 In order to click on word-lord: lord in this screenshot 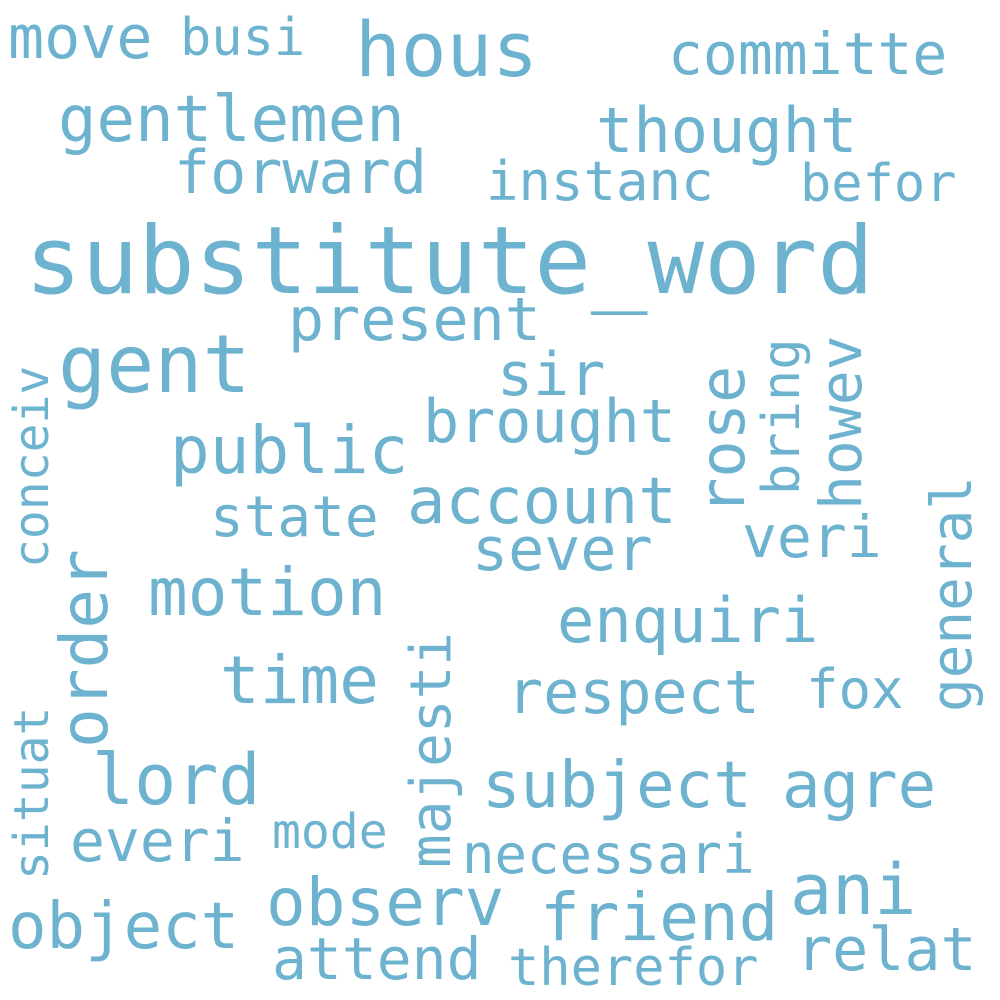, I will do `click(176, 780)`.